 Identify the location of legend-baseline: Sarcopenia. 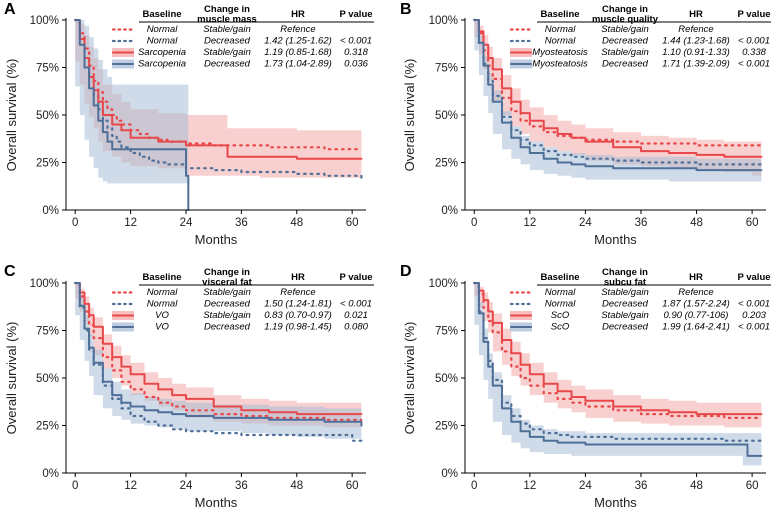
(162, 64).